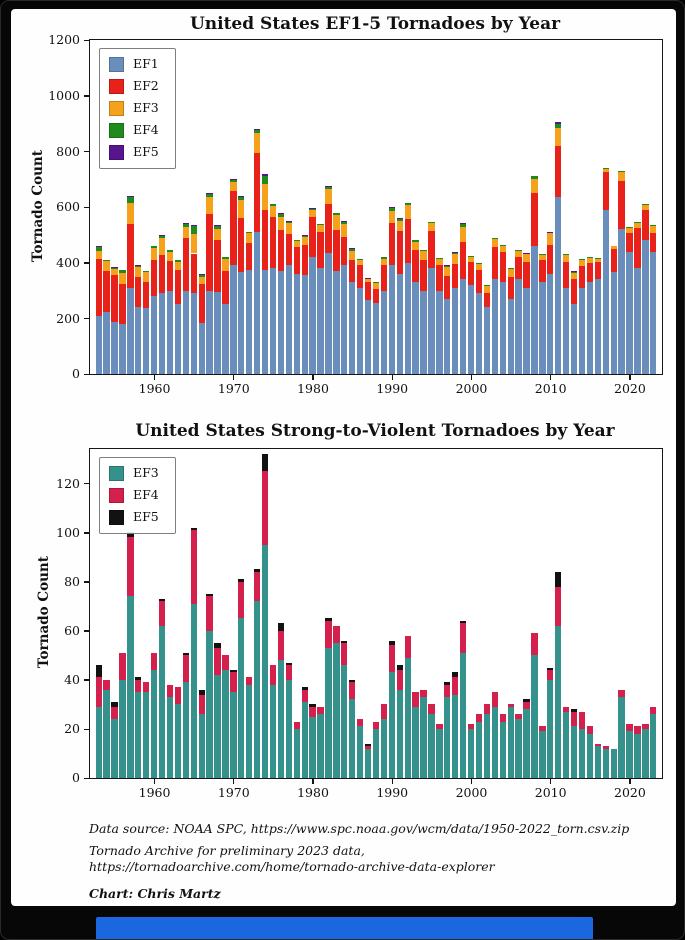 This screenshot has height=940, width=685. Describe the element at coordinates (534, 219) in the screenshot. I see `bar-segment-ef2-2008` at that location.